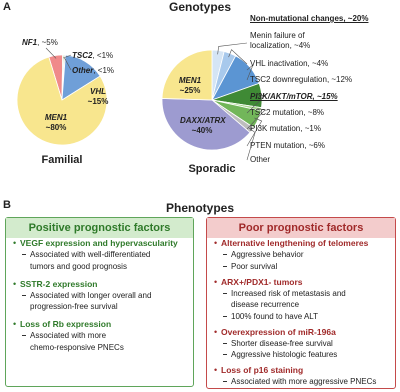  Describe the element at coordinates (277, 40) in the screenshot. I see `slice-name: Menin failure of localization` at that location.